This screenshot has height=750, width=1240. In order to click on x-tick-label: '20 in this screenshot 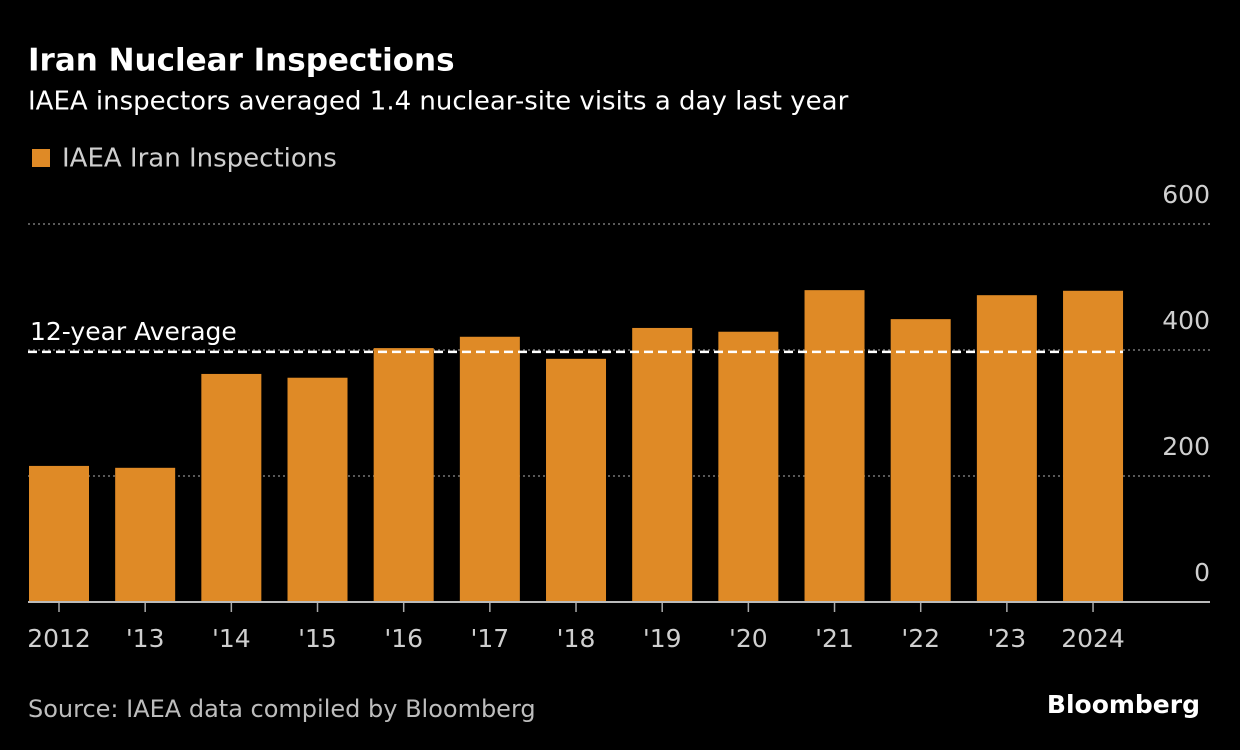, I will do `click(748, 638)`.